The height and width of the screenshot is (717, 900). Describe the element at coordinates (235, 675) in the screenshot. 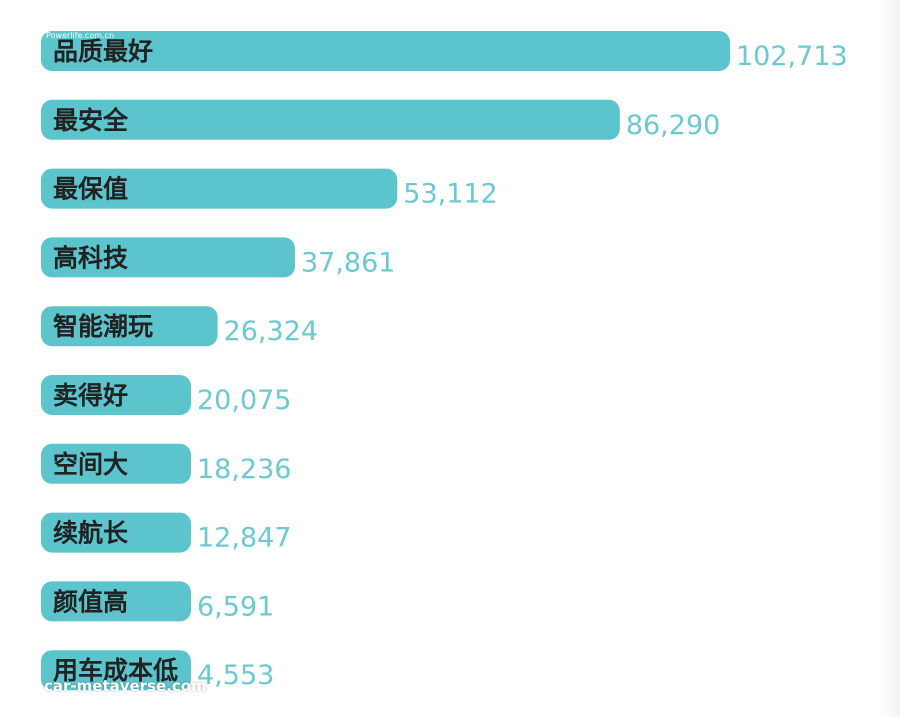

I see `value-label-9: 4,553` at that location.